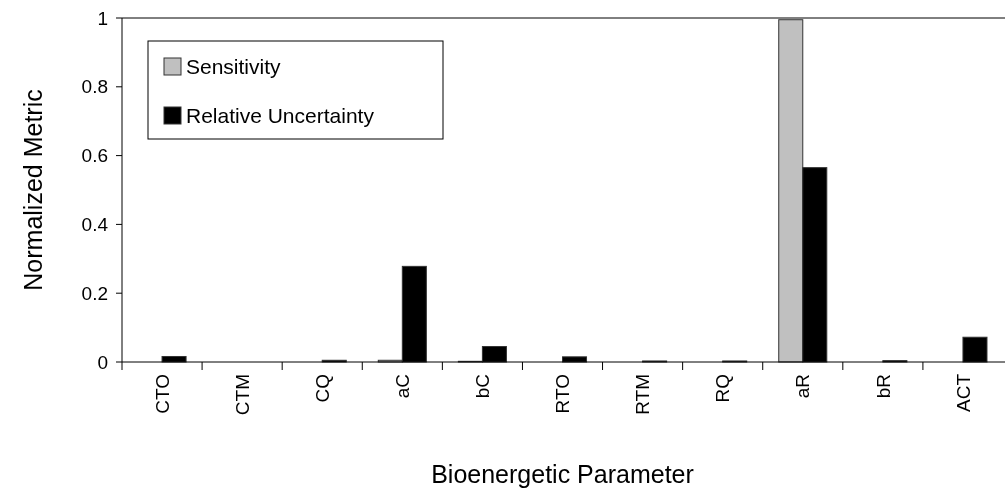  What do you see at coordinates (95, 225) in the screenshot?
I see `y-tick-label: 0.4` at bounding box center [95, 225].